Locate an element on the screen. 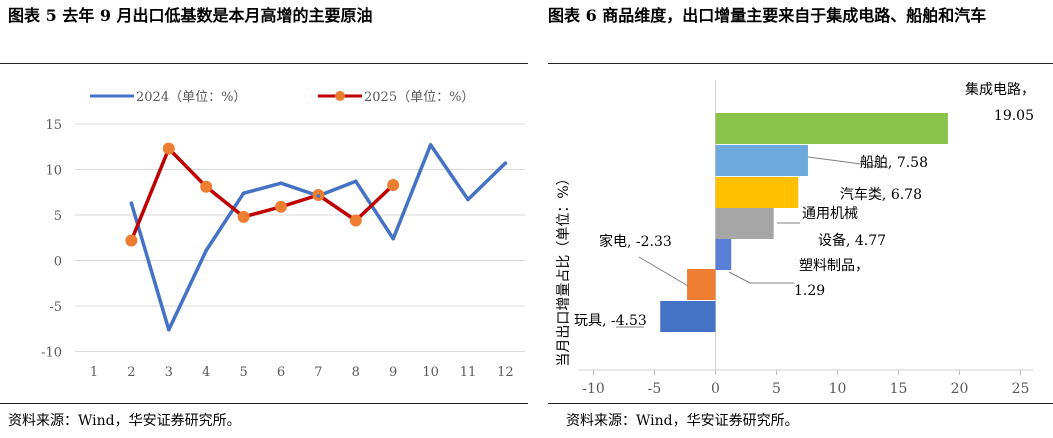  bar-data-label: 19.05 is located at coordinates (1014, 116).